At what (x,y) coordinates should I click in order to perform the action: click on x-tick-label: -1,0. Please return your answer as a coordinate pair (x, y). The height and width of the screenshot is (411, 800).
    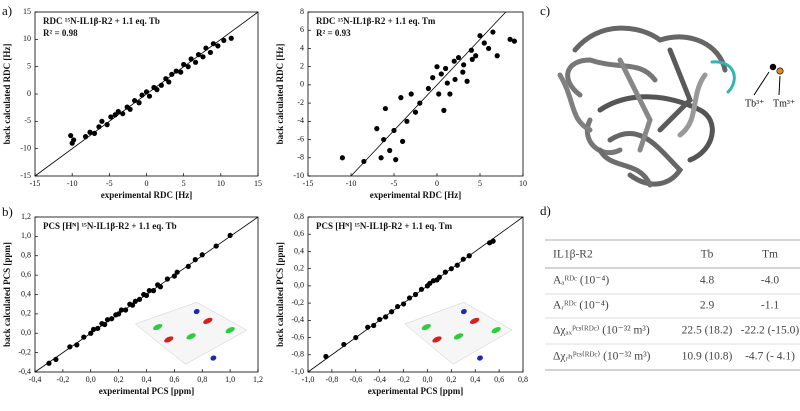
    Looking at the image, I should click on (308, 379).